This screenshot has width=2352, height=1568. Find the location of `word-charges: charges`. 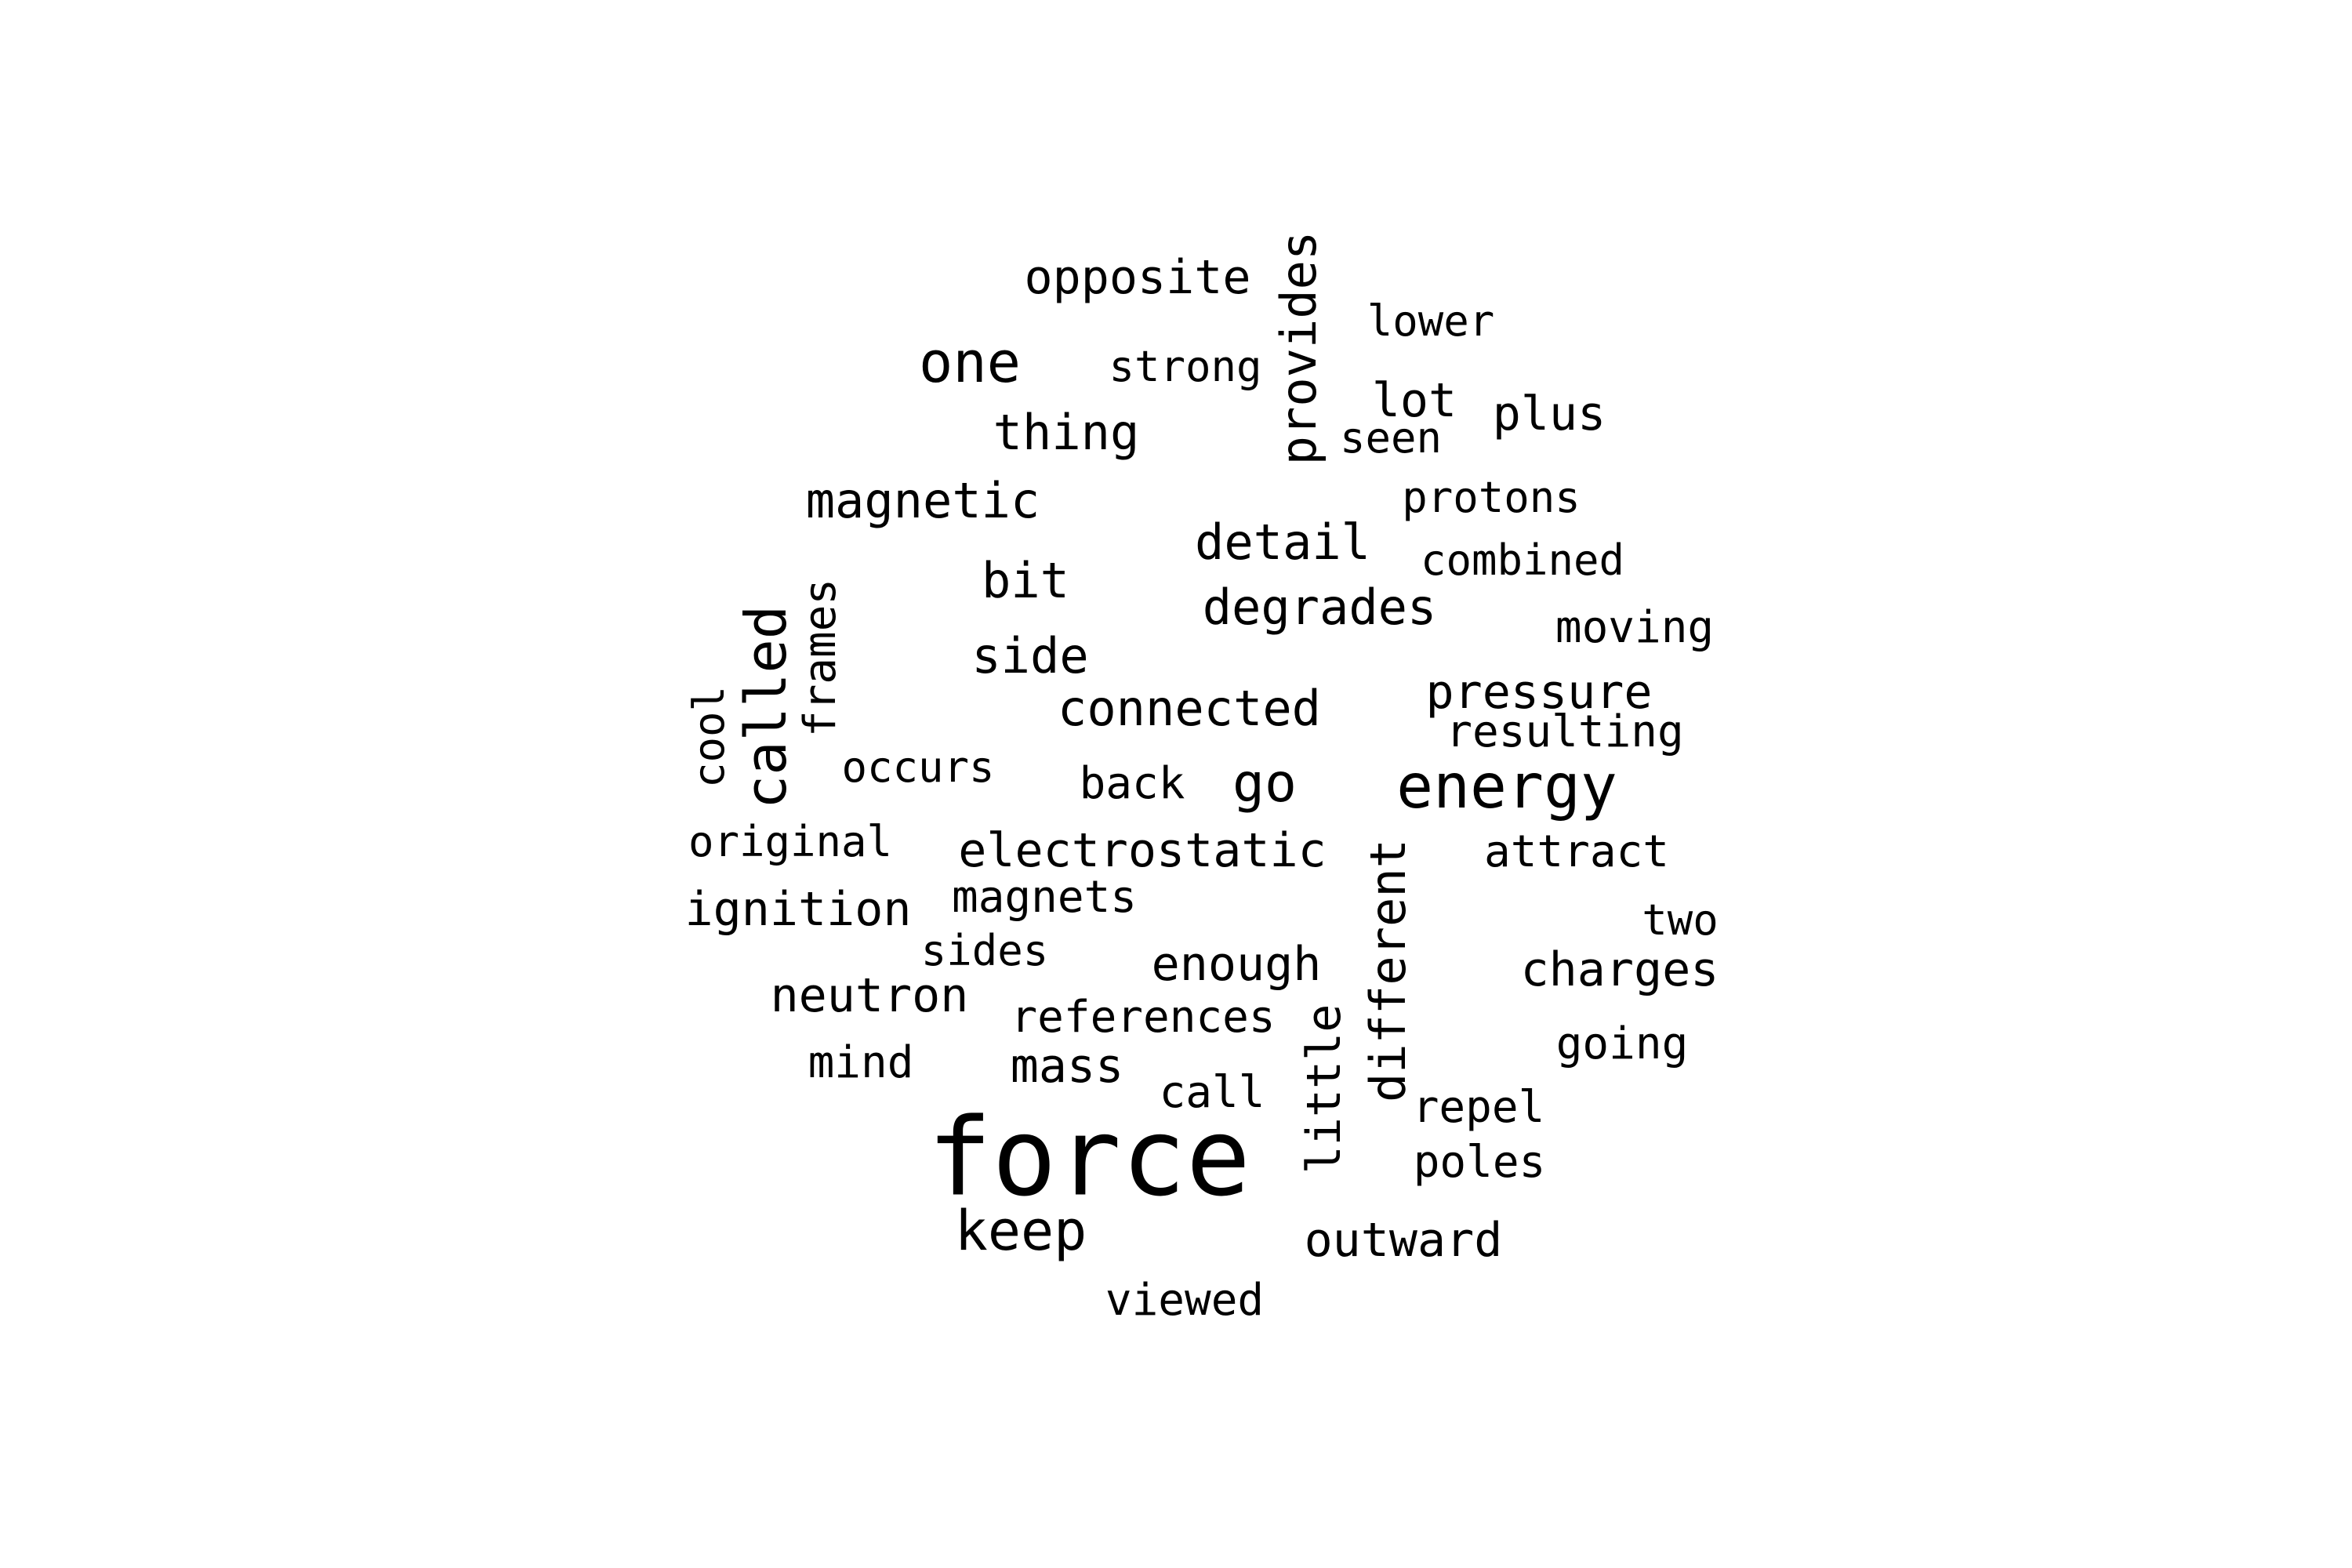

word-charges: charges is located at coordinates (1619, 970).